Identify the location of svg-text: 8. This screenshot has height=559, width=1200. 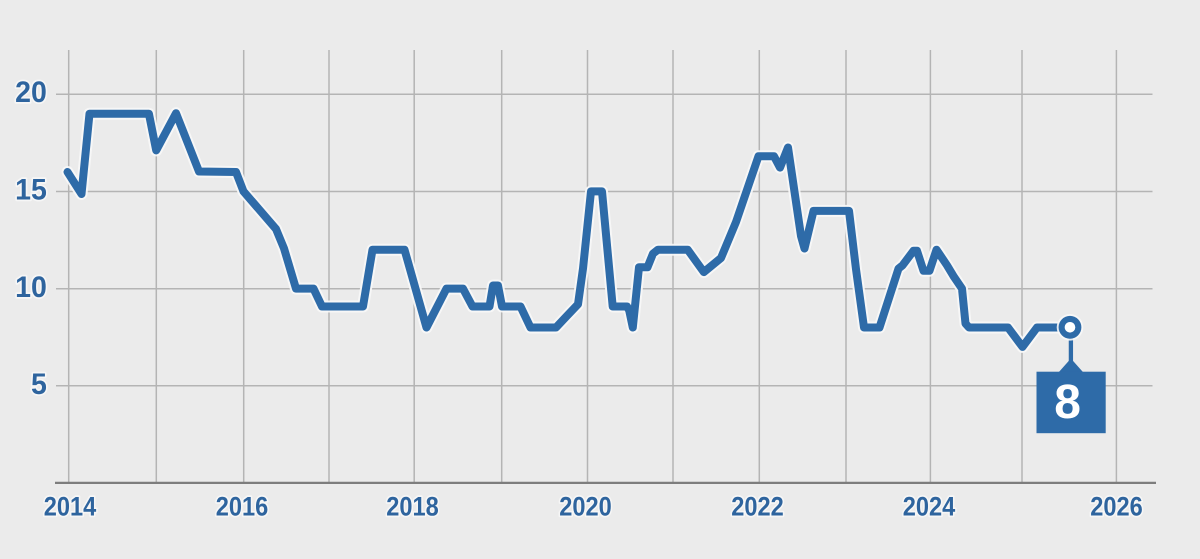
(1067, 402).